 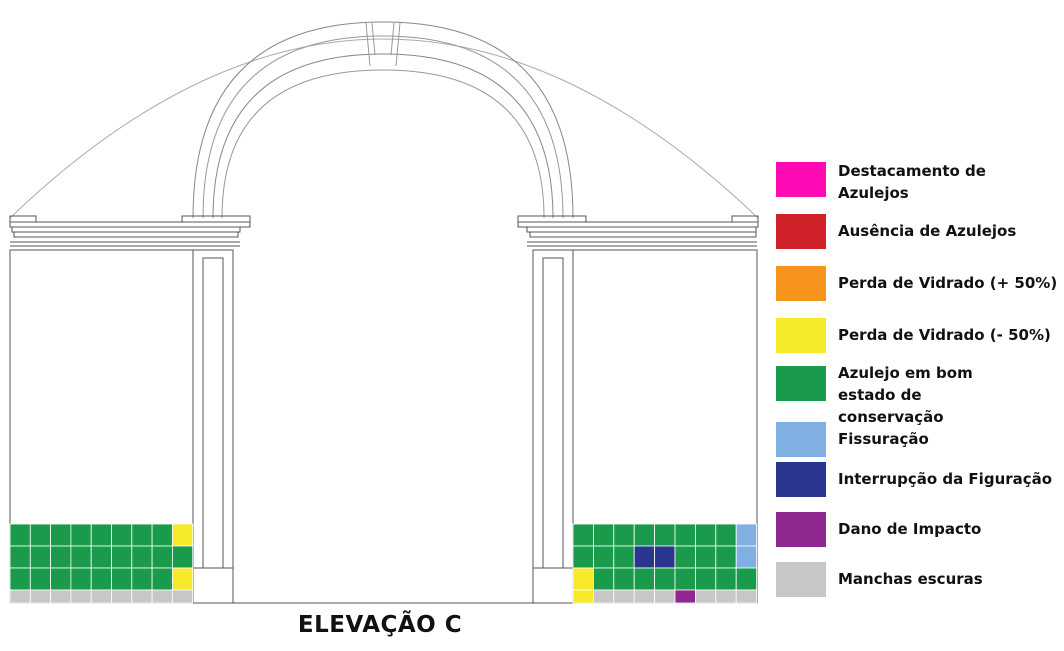 I want to click on legend-label: Ausência de Azulejos, so click(x=927, y=231).